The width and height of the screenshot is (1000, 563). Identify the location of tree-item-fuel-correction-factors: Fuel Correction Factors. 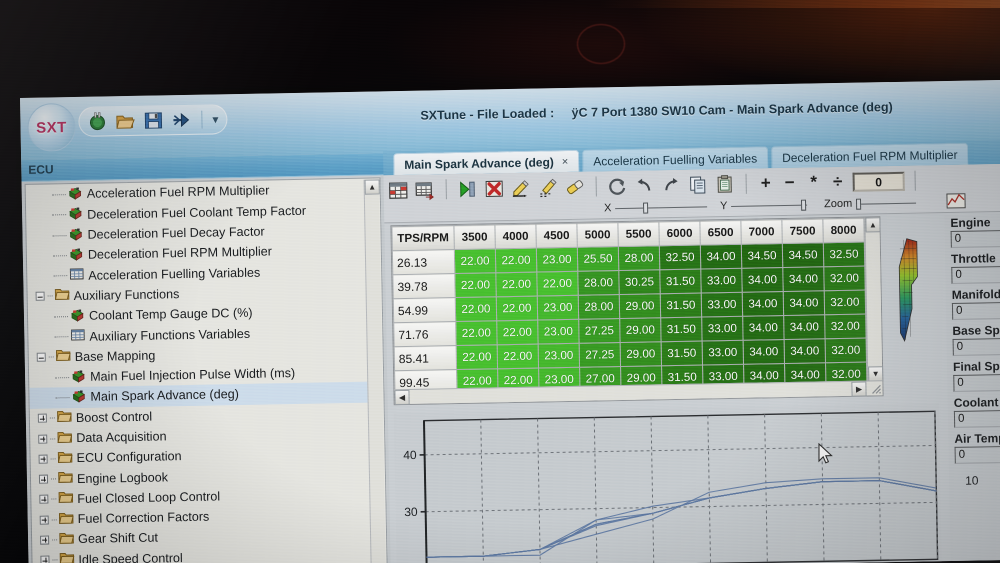
(202, 517).